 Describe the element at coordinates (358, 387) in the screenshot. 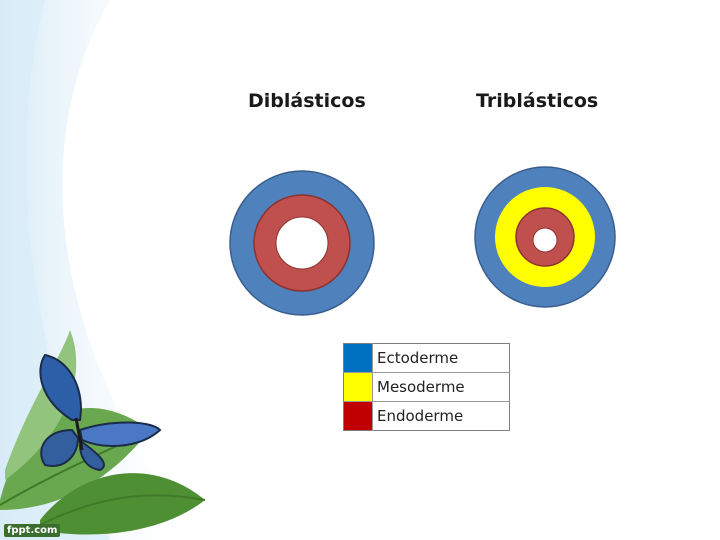

I see `legend-swatch-mesoderm` at that location.